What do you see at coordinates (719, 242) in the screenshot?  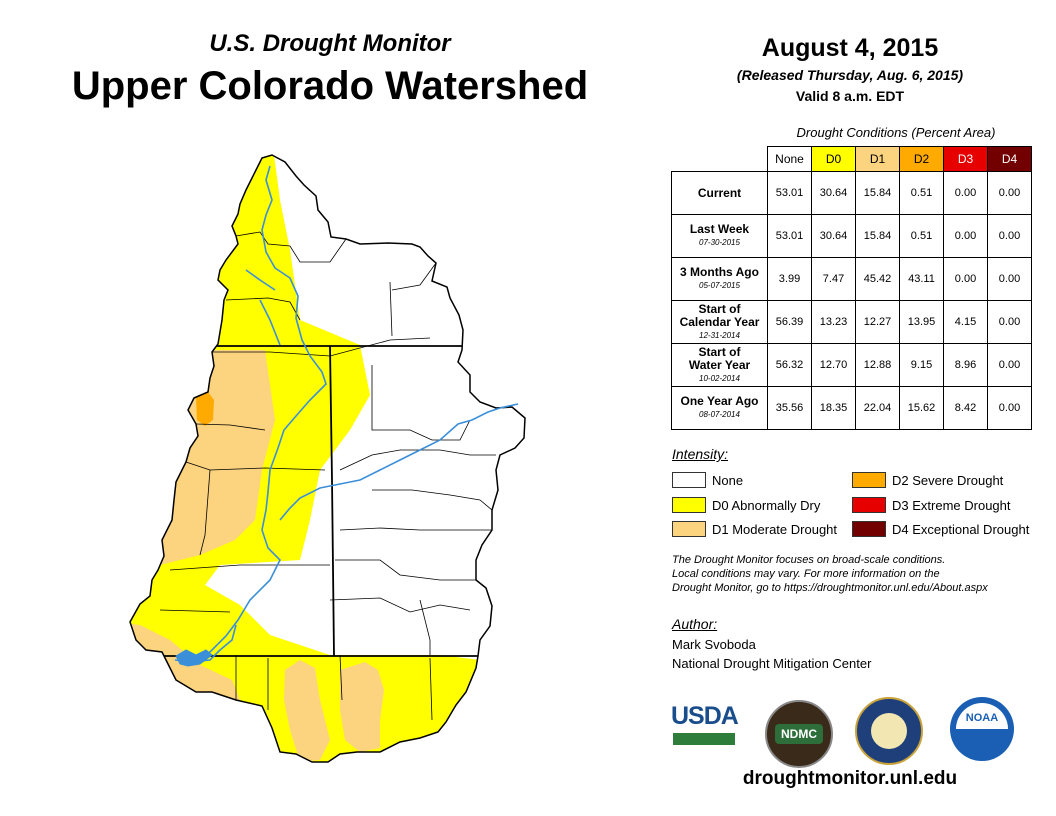 I see `row-date: 07-30-2015` at bounding box center [719, 242].